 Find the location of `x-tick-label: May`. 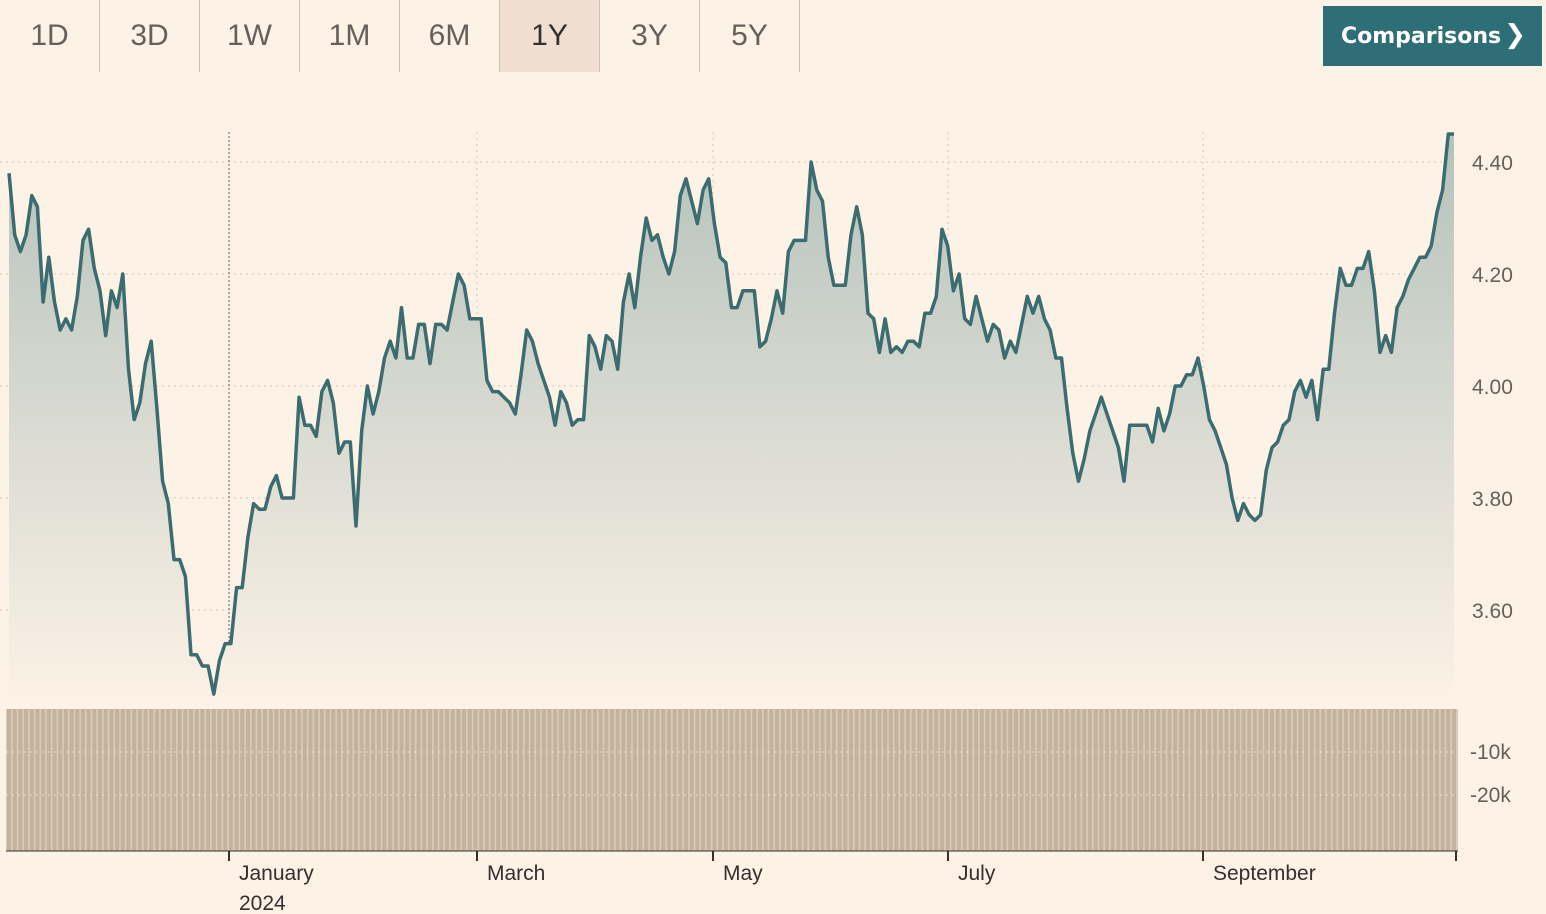

x-tick-label: May is located at coordinates (743, 873).